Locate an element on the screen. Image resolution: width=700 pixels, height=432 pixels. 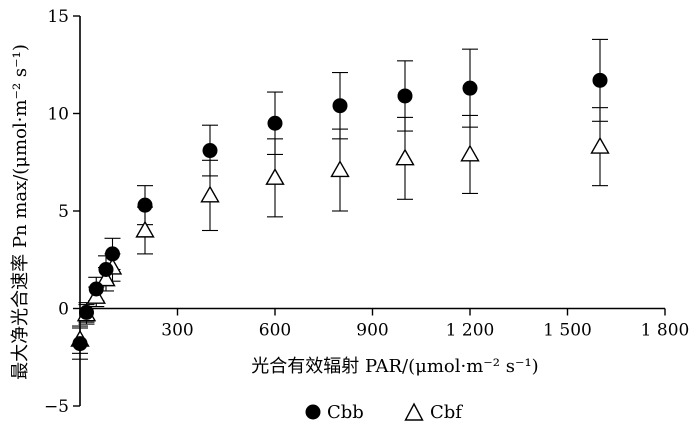
legend-label-cbb: Cbb is located at coordinates (345, 412).